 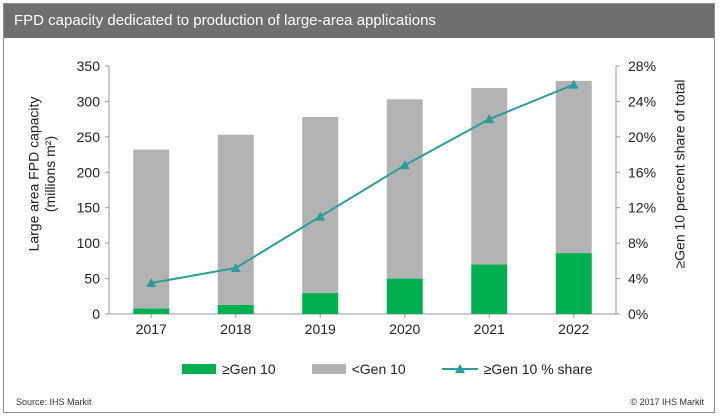 What do you see at coordinates (32, 174) in the screenshot?
I see `y-axis-title-line1: Large area FPD capacity` at bounding box center [32, 174].